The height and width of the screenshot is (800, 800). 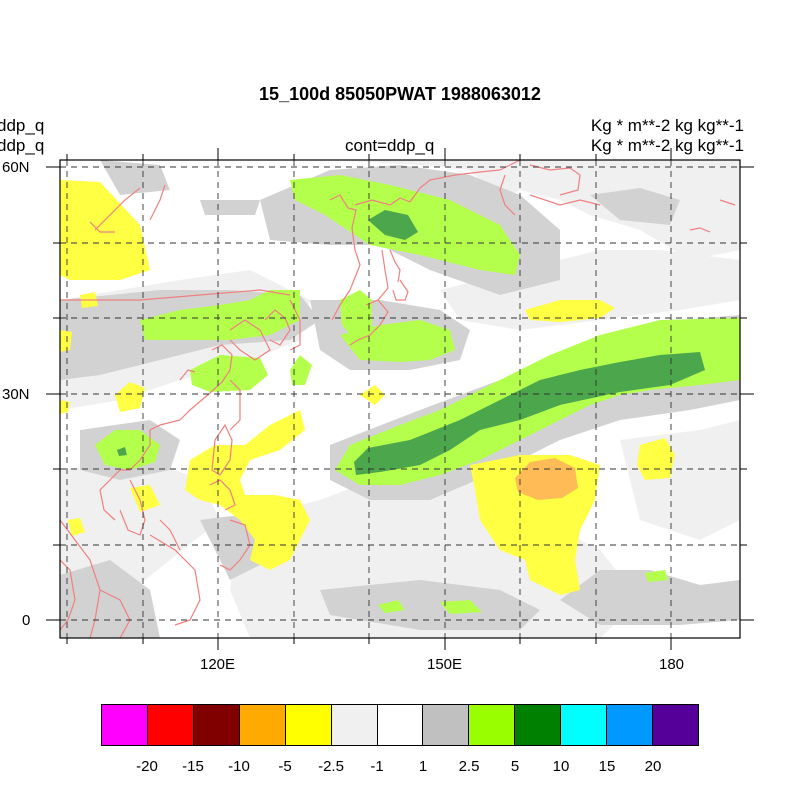 I want to click on lat-label-60n: 60N, so click(x=16, y=167).